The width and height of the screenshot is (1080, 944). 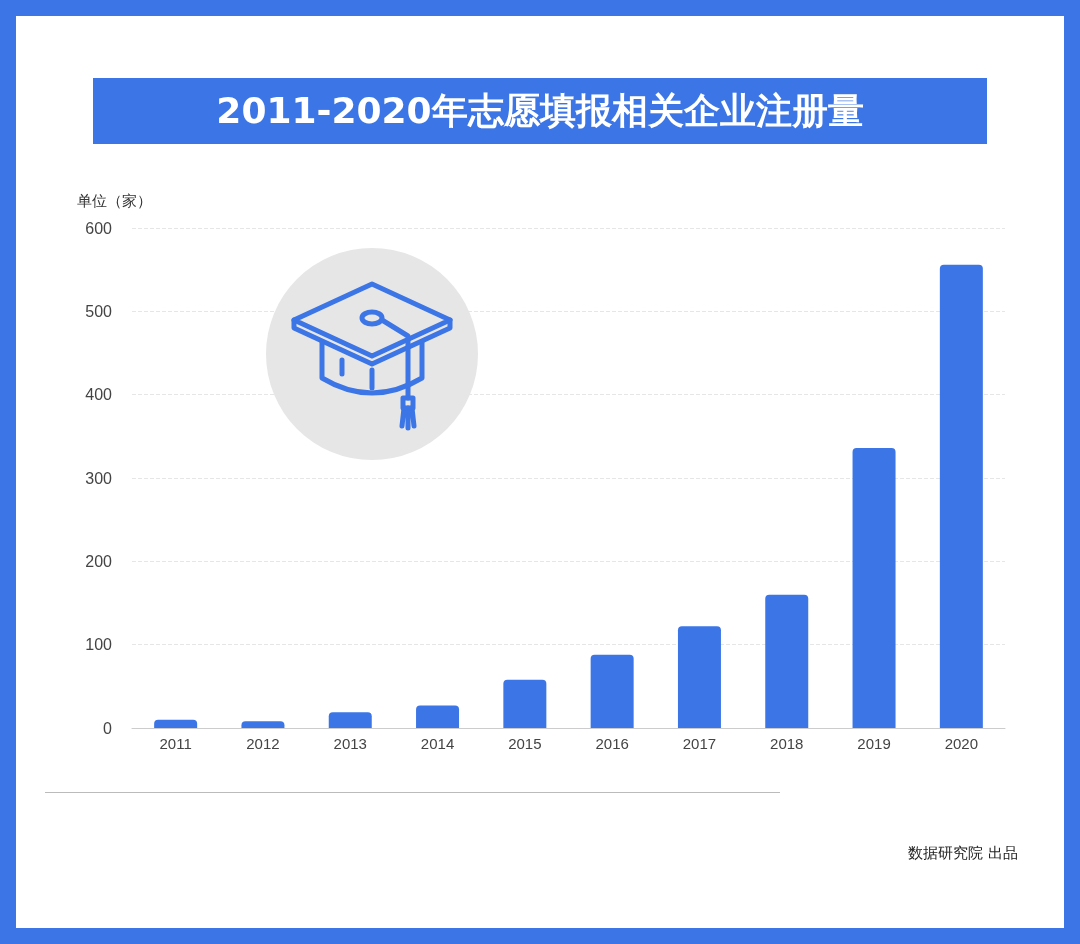 I want to click on text: 数据研究院 出品, so click(x=963, y=853).